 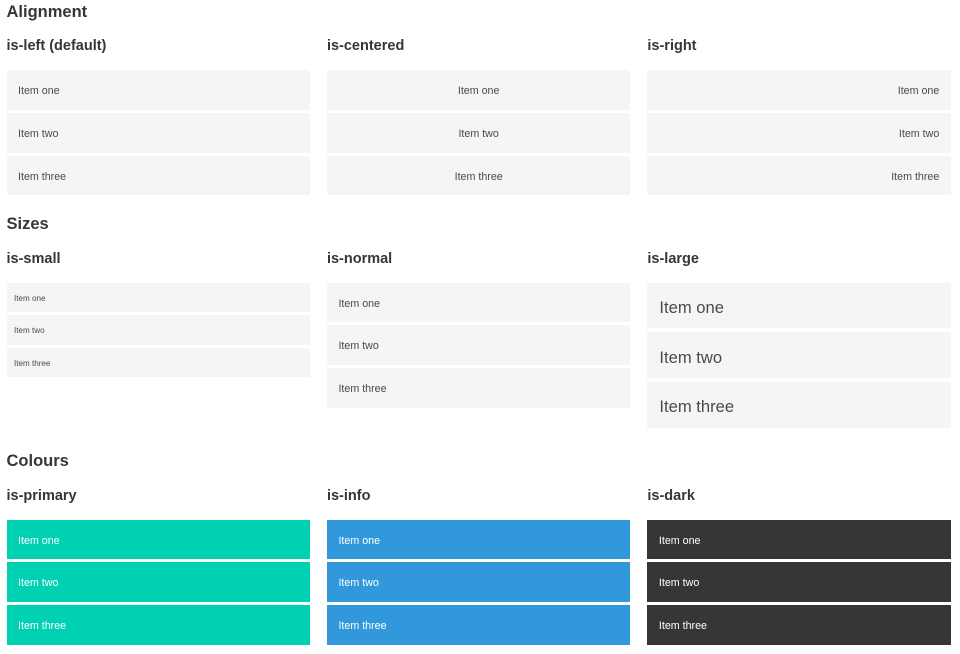 I want to click on group-is-dark: is-dark Item one Item two Item three, so click(x=799, y=566).